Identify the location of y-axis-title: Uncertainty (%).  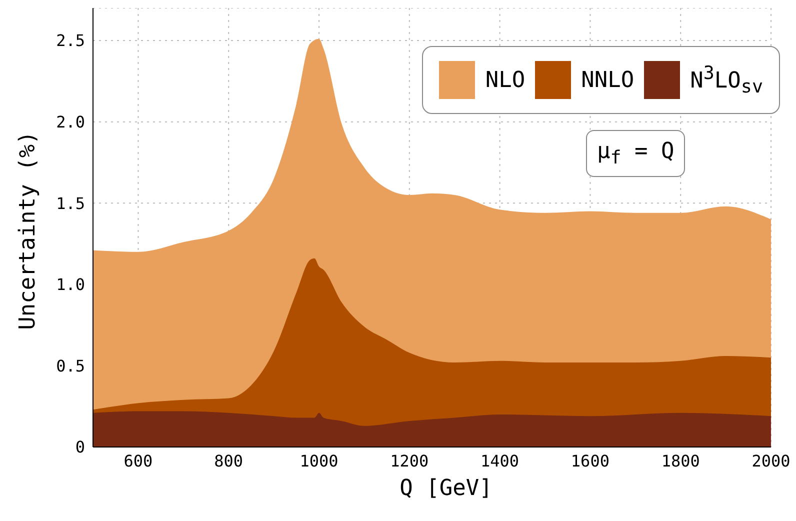
(28, 231).